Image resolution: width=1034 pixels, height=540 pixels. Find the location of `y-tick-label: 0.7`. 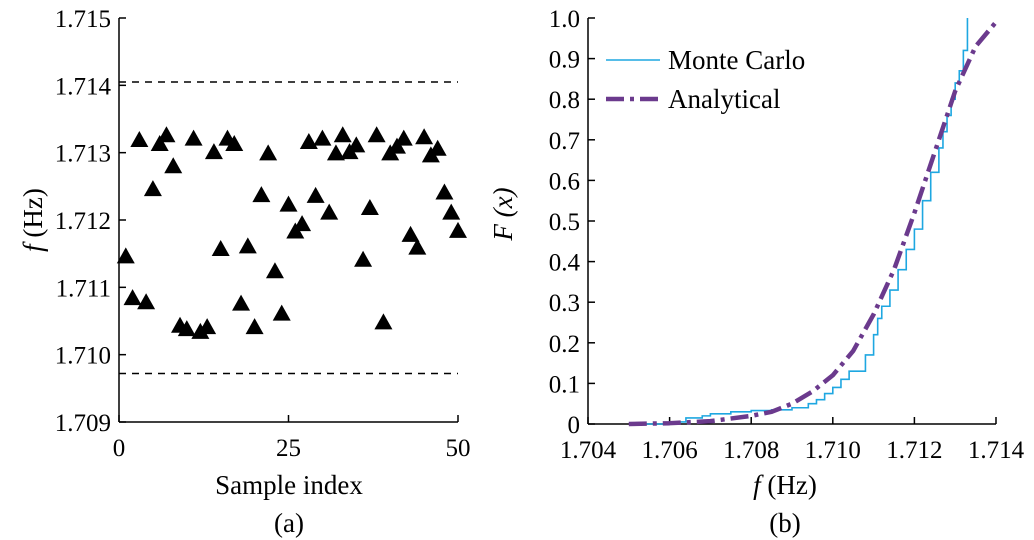

y-tick-label: 0.7 is located at coordinates (564, 141).